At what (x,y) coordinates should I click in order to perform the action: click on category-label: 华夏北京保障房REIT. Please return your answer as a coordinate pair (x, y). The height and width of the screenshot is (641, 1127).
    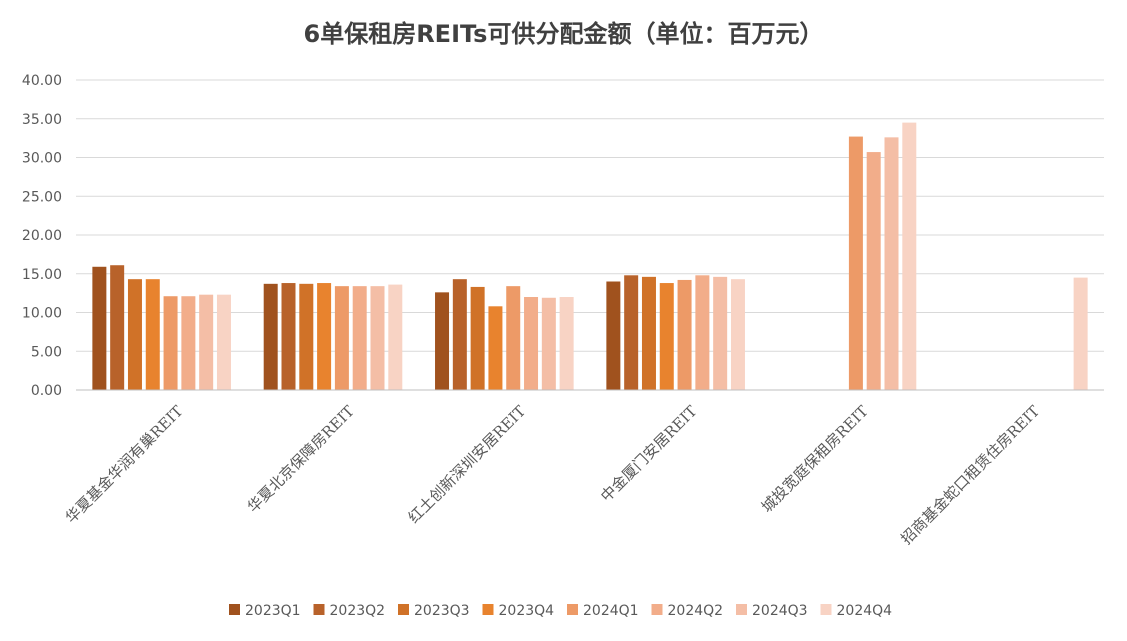
    Looking at the image, I should click on (301, 459).